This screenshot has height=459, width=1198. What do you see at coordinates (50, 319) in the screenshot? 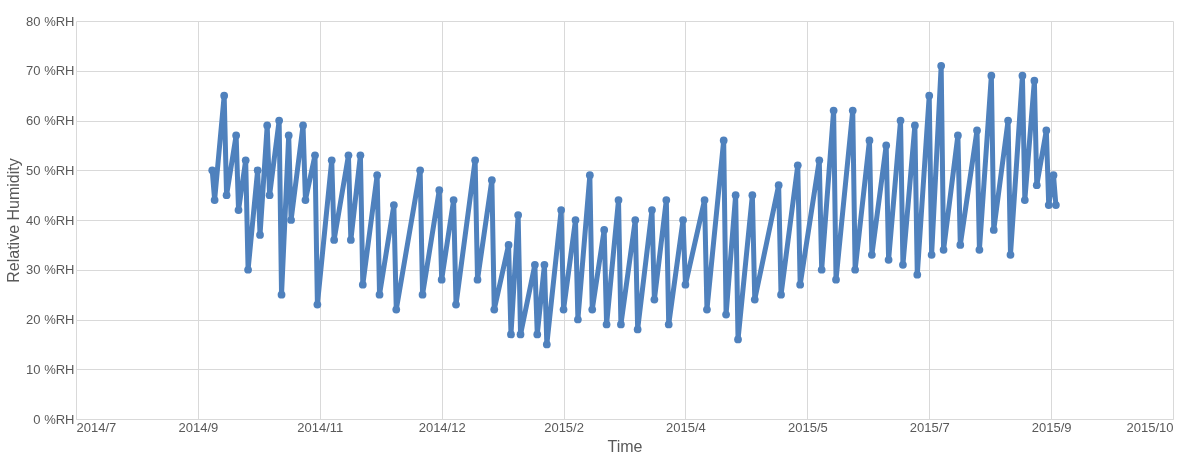
I see `y-tick-label: 20 %RH` at bounding box center [50, 319].